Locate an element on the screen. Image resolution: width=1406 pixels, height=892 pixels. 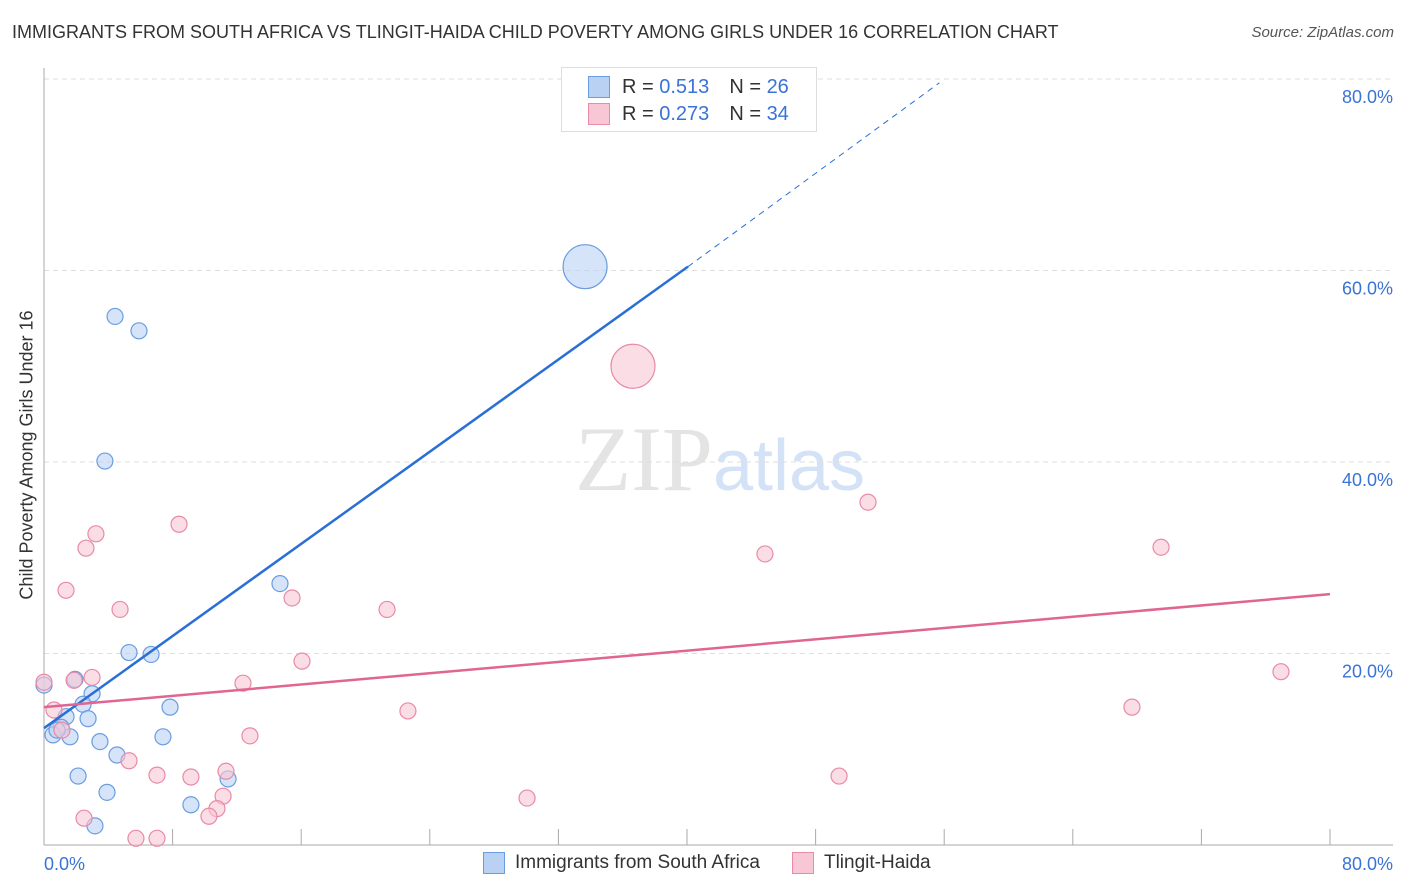
source-label: Source: ZipAtlas.com is located at coordinates (1322, 32).